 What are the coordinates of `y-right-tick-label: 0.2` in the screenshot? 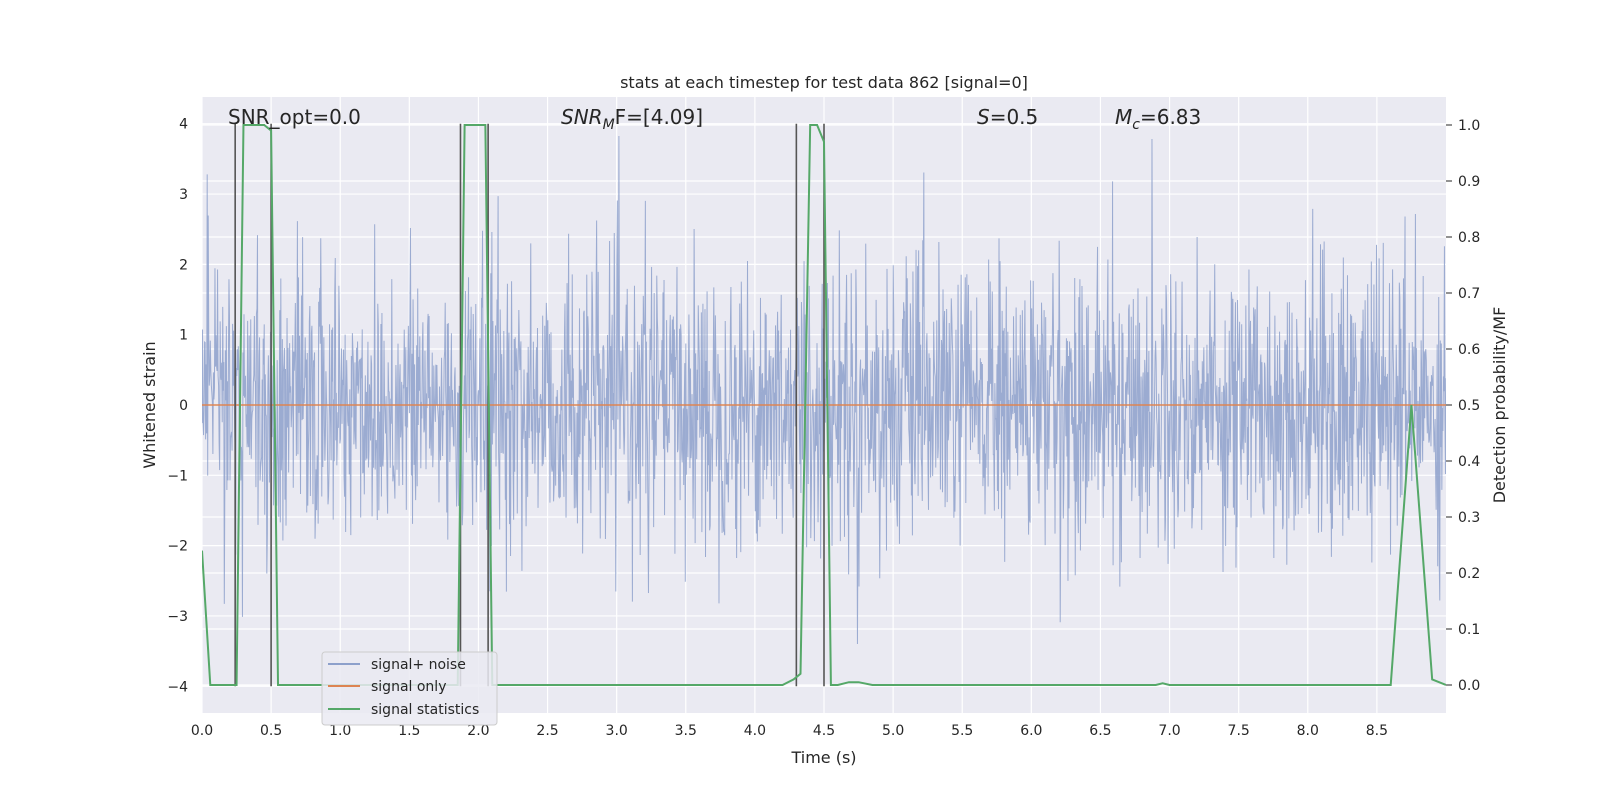 It's located at (1469, 574).